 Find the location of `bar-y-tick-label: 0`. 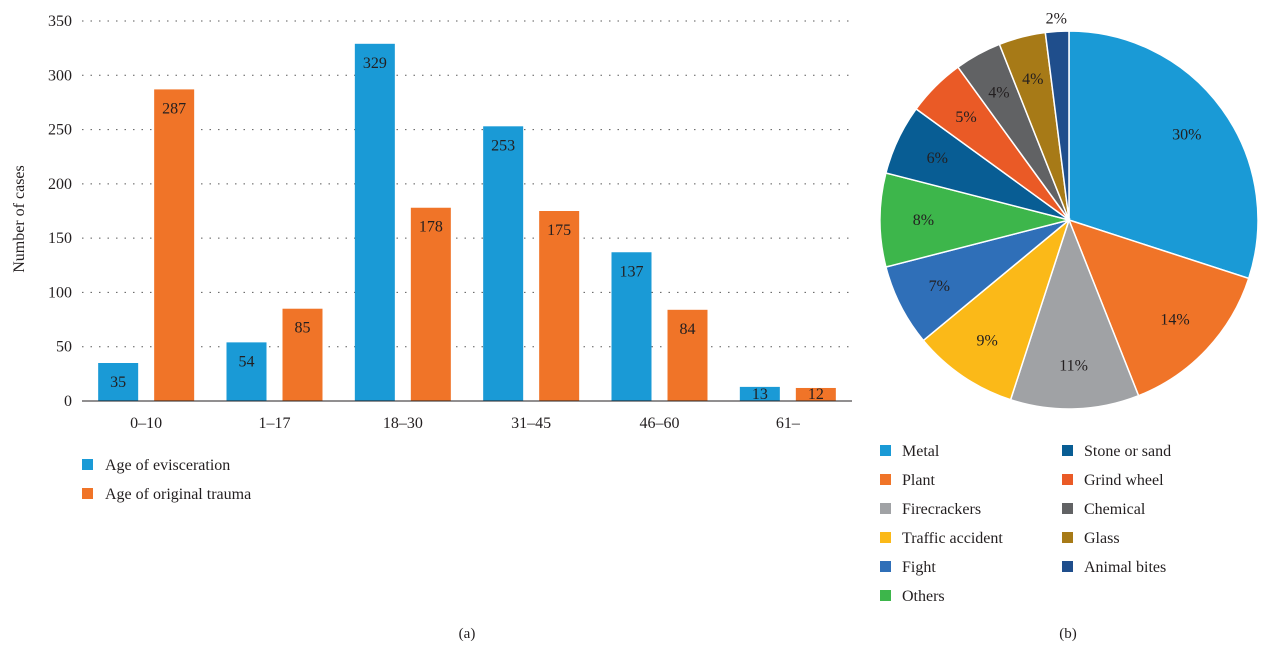

bar-y-tick-label: 0 is located at coordinates (68, 401).